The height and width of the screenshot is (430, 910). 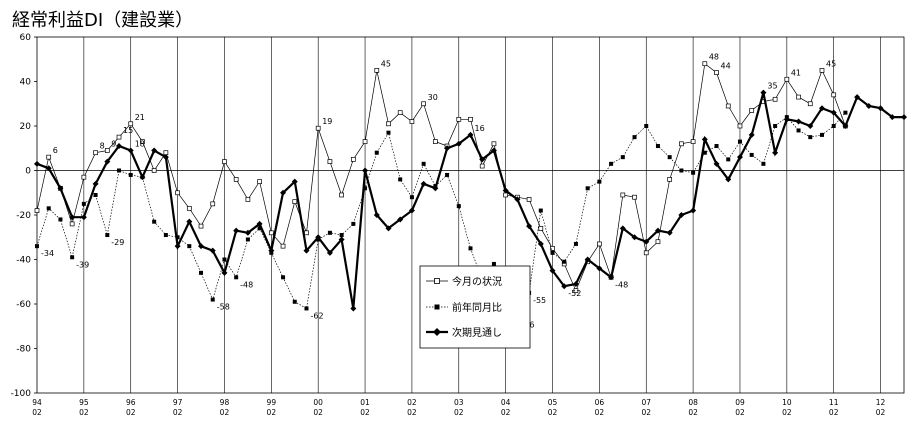 What do you see at coordinates (412, 402) in the screenshot?
I see `x-tick-year-label: 02` at bounding box center [412, 402].